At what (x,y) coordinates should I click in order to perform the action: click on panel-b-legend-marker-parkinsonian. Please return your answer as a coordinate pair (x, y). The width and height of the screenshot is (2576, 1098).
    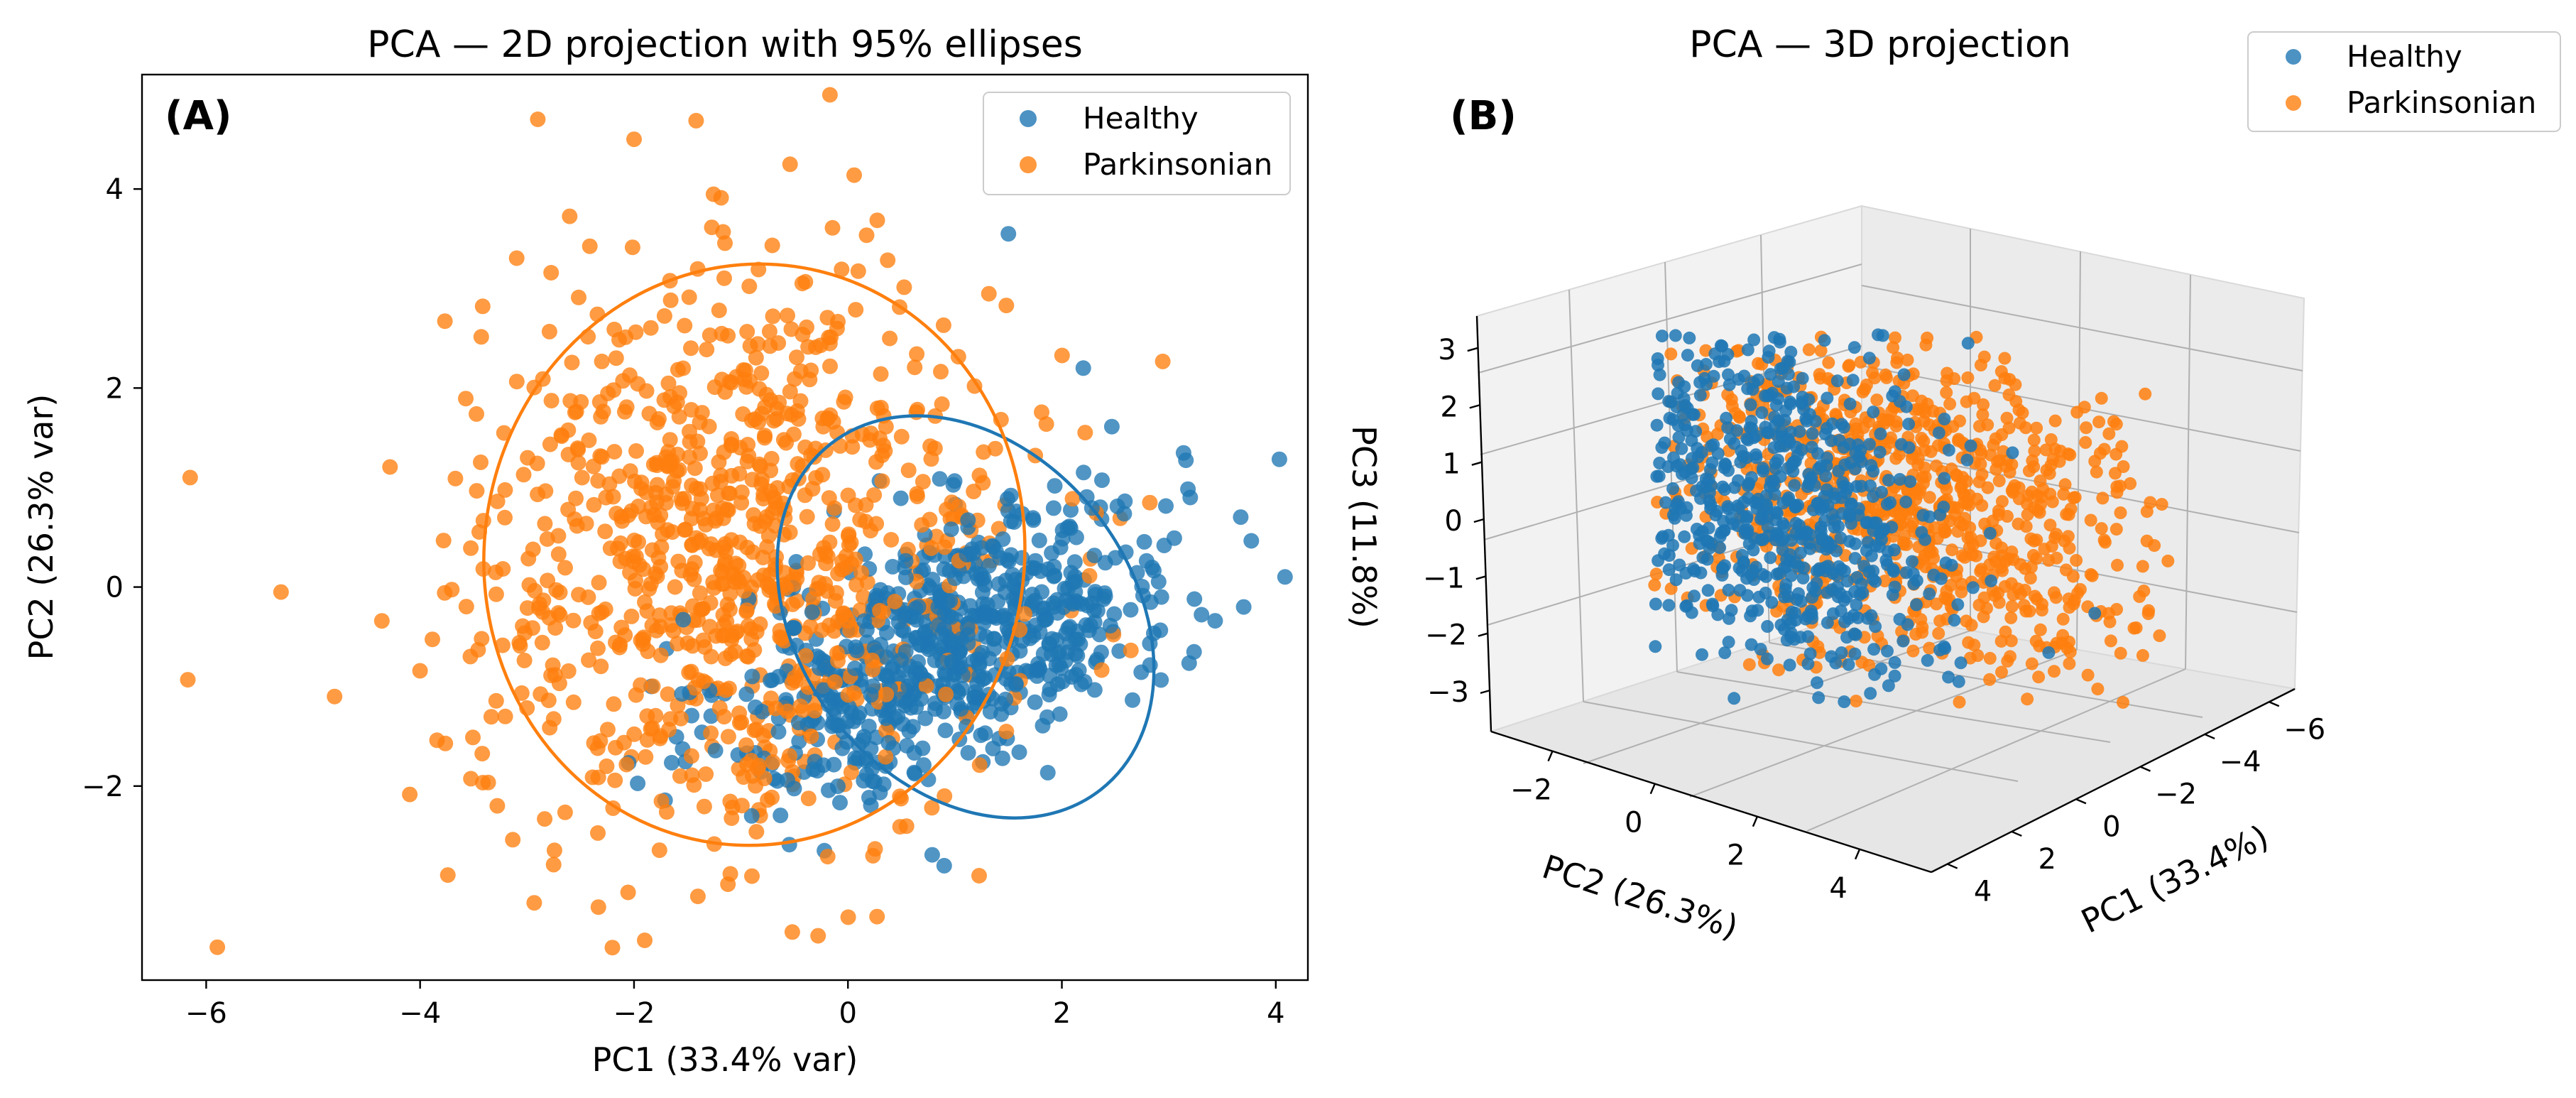
    Looking at the image, I should click on (2293, 103).